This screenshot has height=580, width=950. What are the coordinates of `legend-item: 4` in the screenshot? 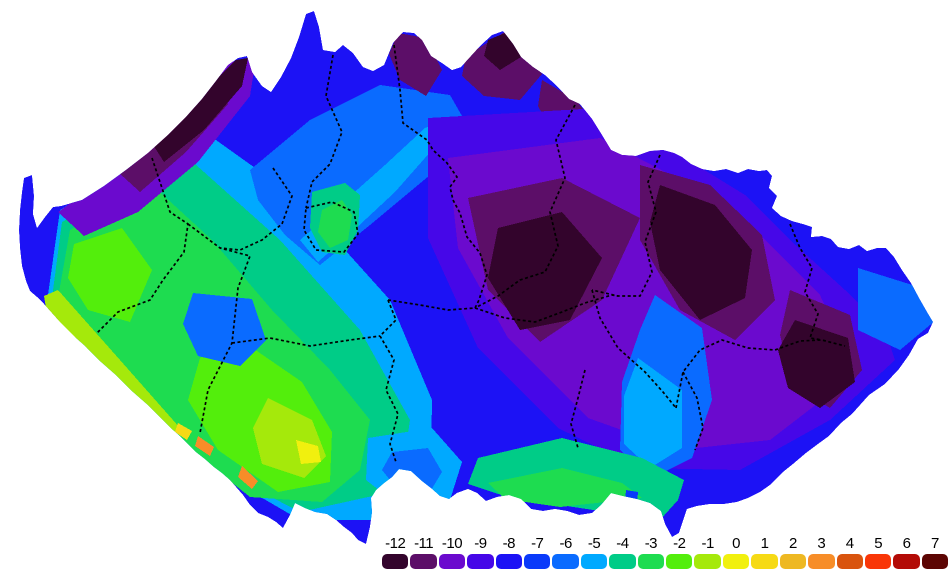 It's located at (849, 552).